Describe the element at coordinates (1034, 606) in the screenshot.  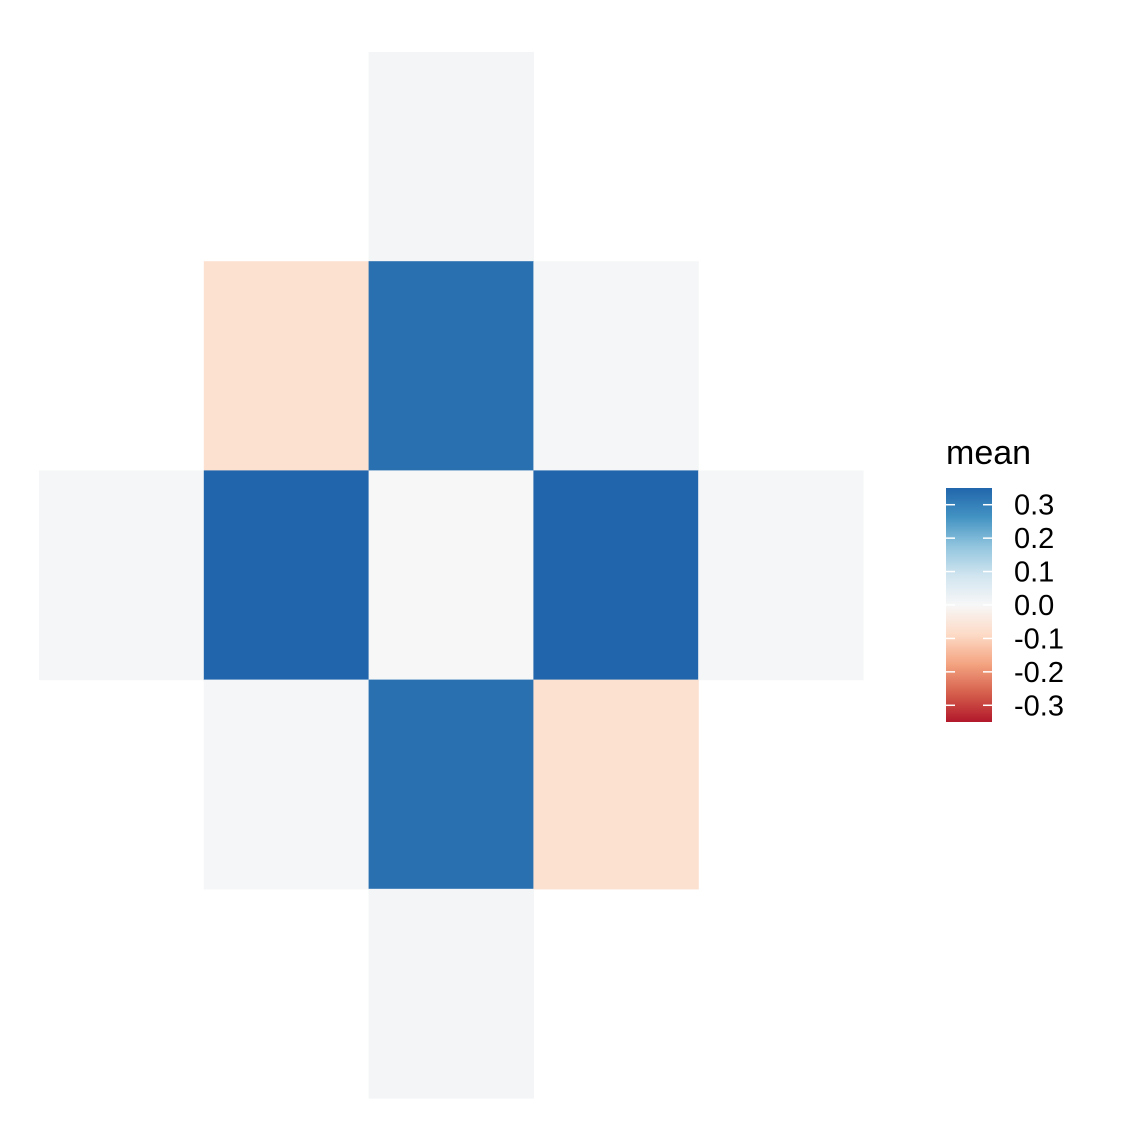
I see `legend-tick-label: 0.0` at that location.